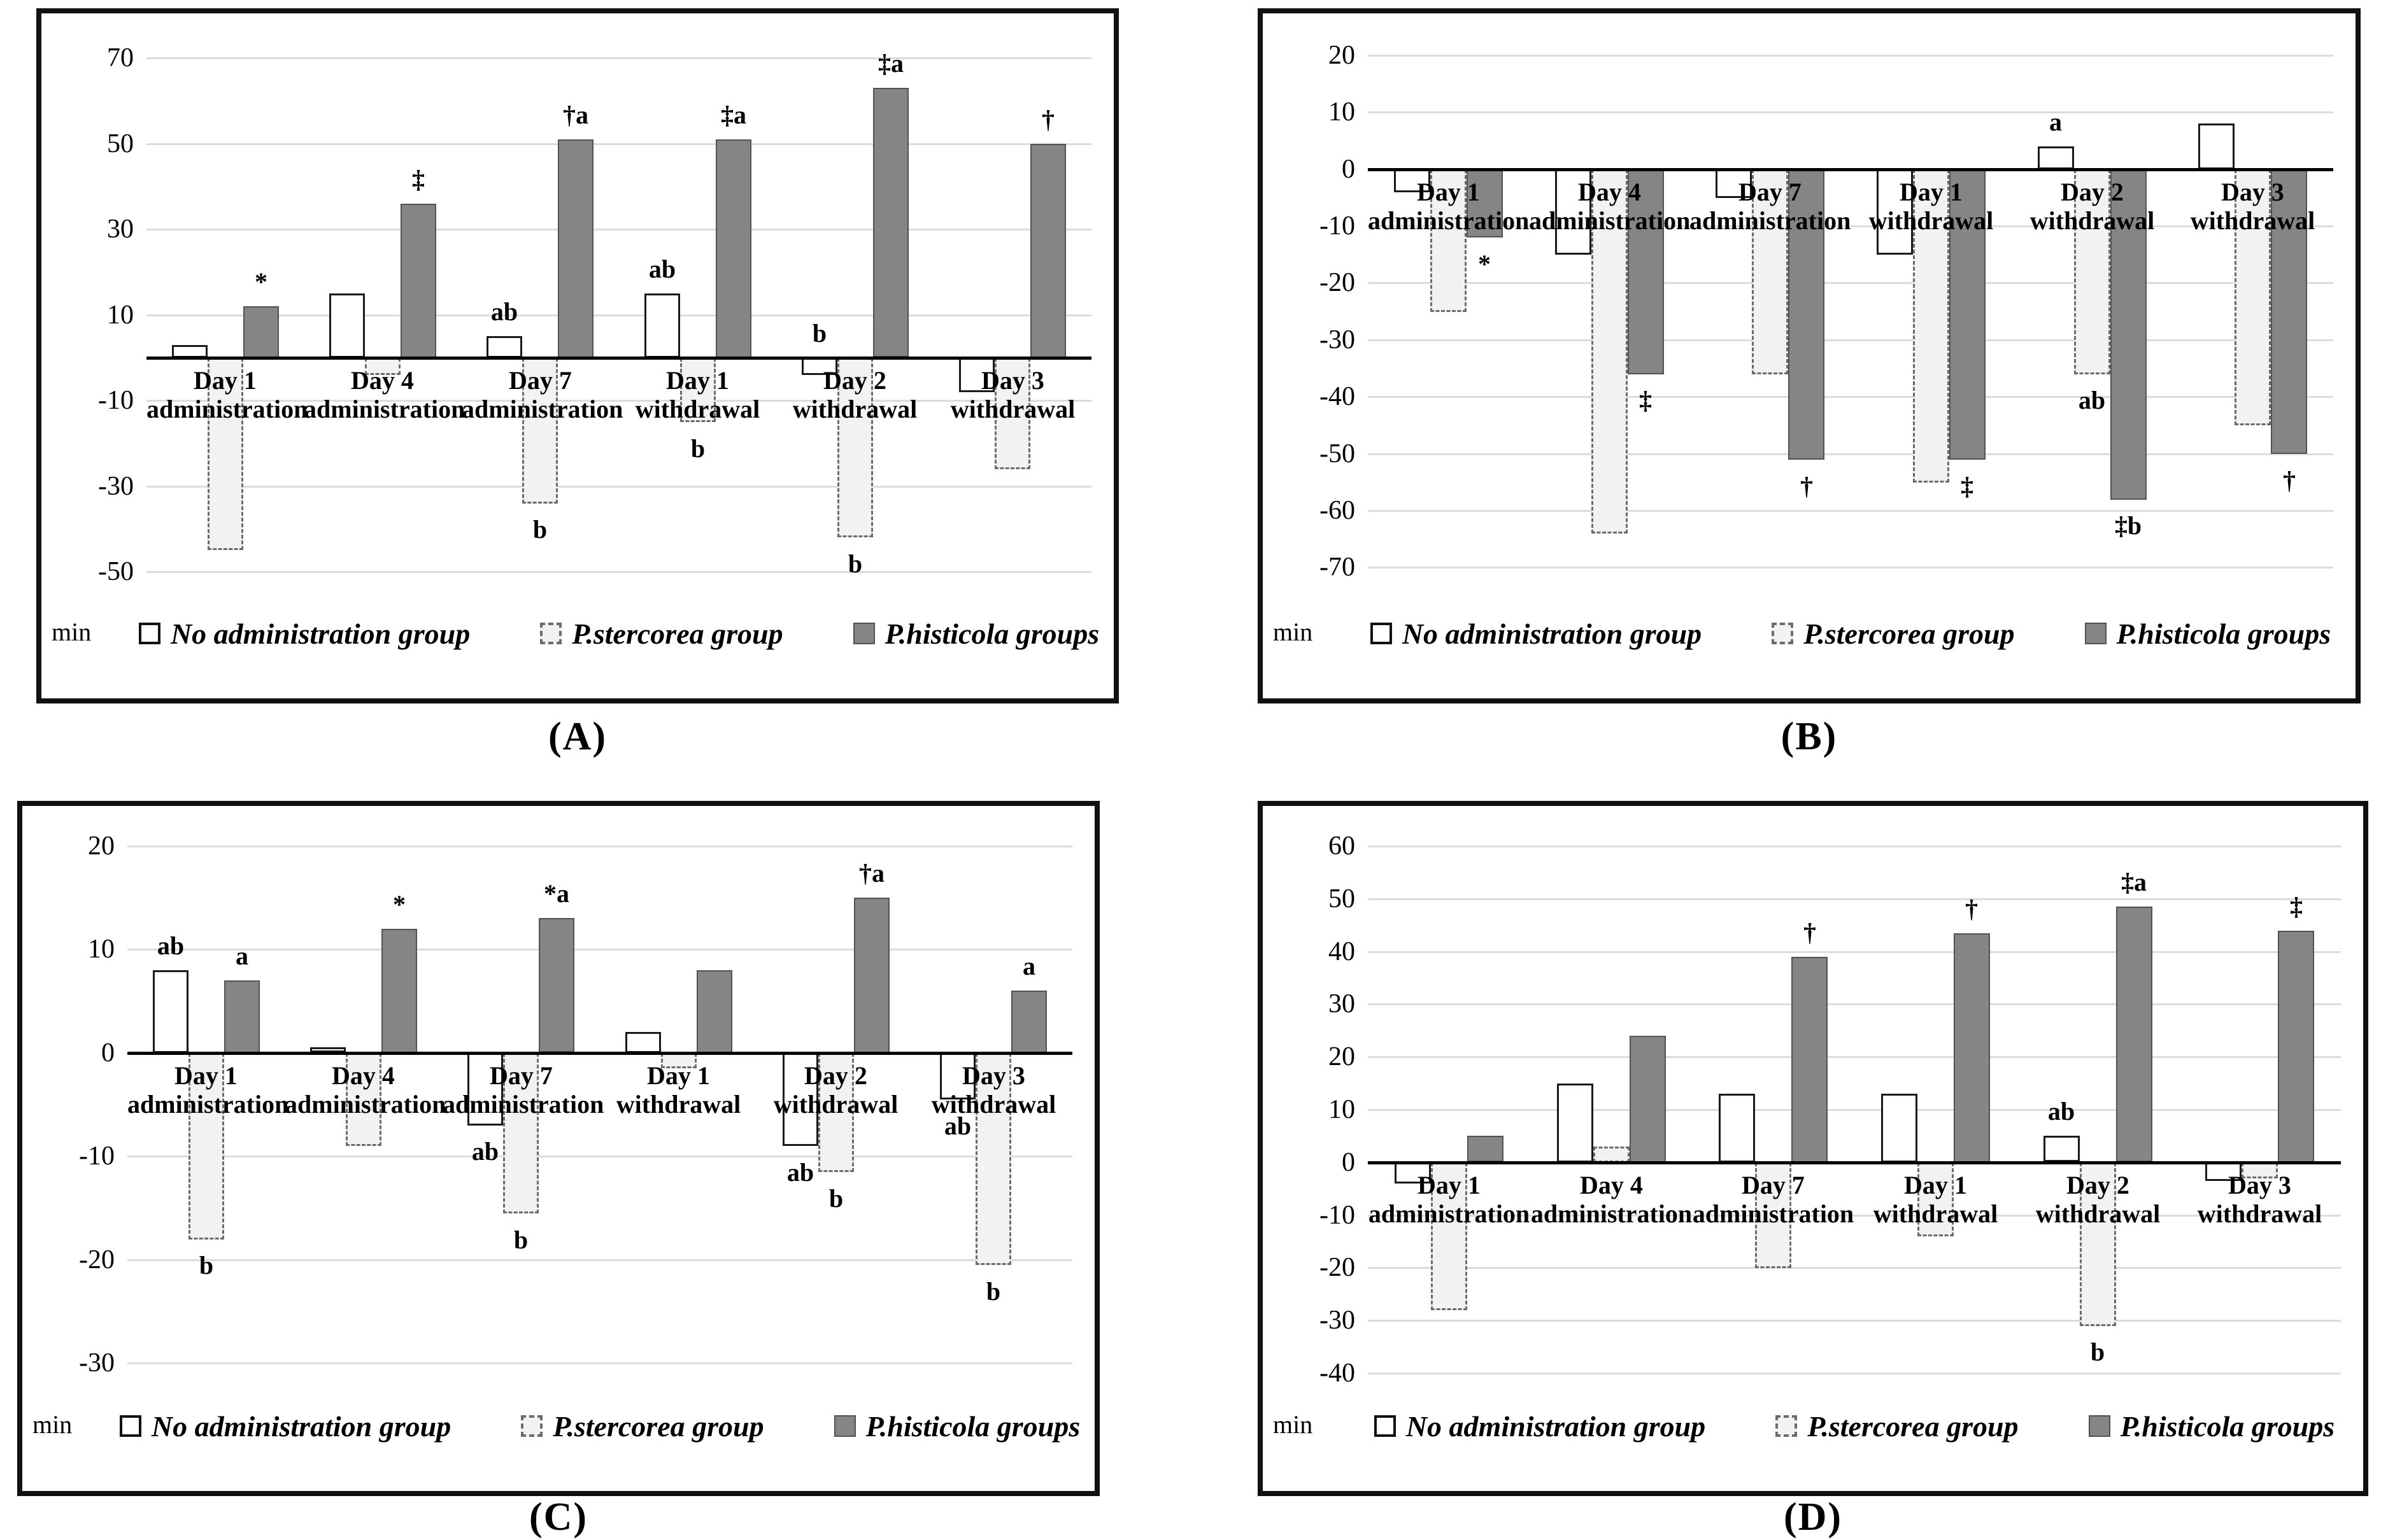 The height and width of the screenshot is (1540, 2381). What do you see at coordinates (973, 1426) in the screenshot?
I see `legend-label: P.histicola groups` at bounding box center [973, 1426].